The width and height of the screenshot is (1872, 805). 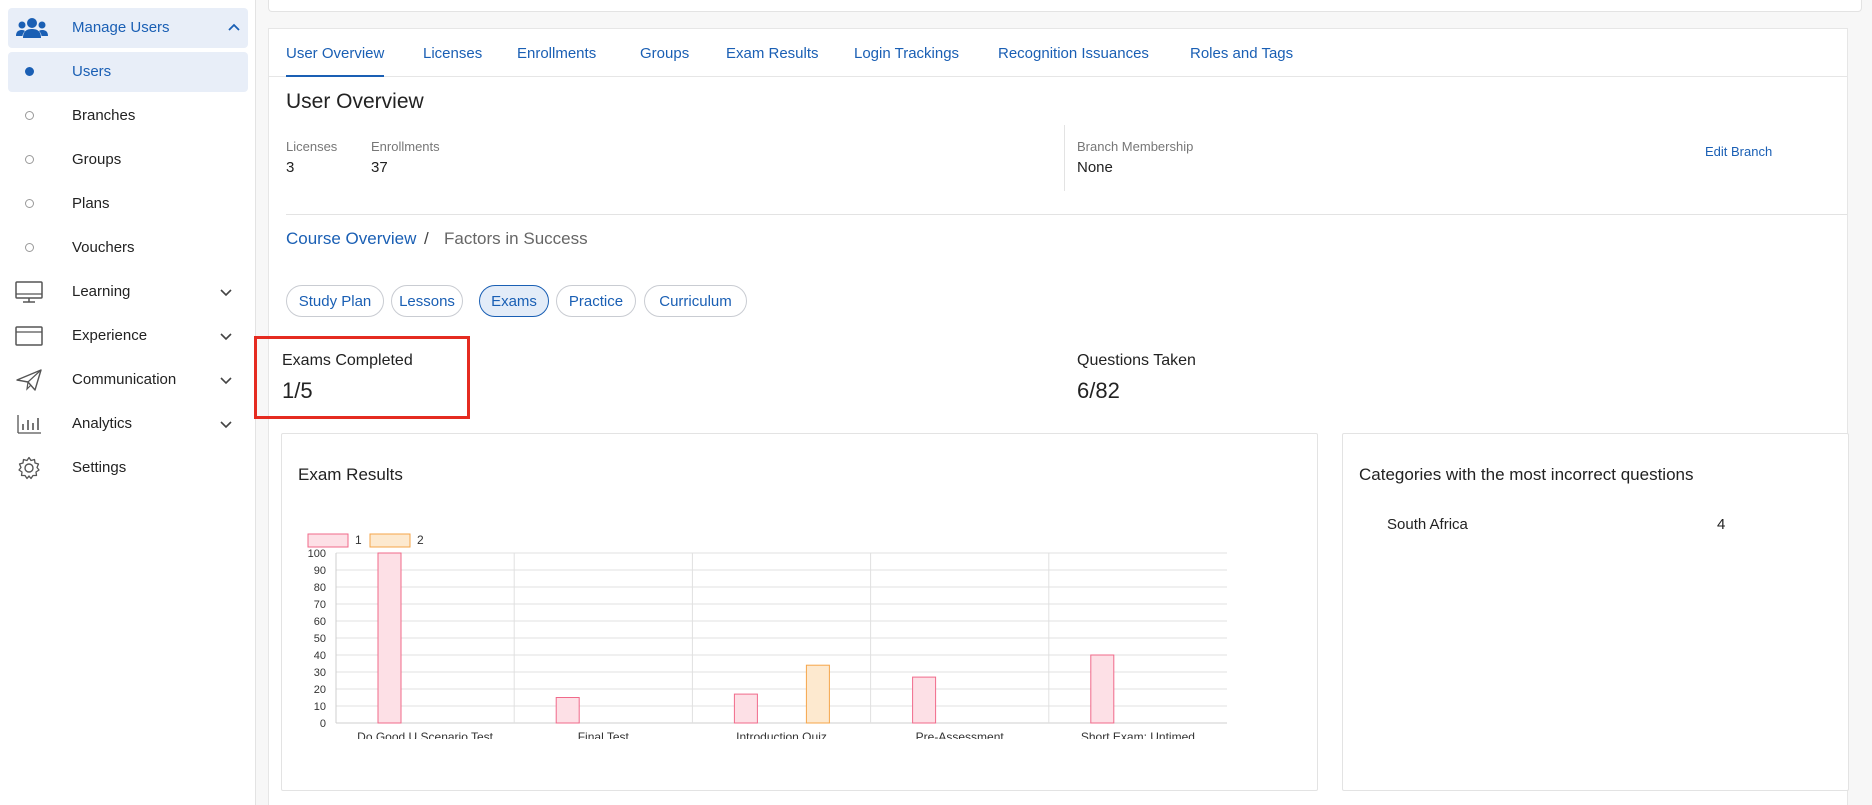 What do you see at coordinates (695, 301) in the screenshot?
I see `pill-curriculum: Curriculum` at bounding box center [695, 301].